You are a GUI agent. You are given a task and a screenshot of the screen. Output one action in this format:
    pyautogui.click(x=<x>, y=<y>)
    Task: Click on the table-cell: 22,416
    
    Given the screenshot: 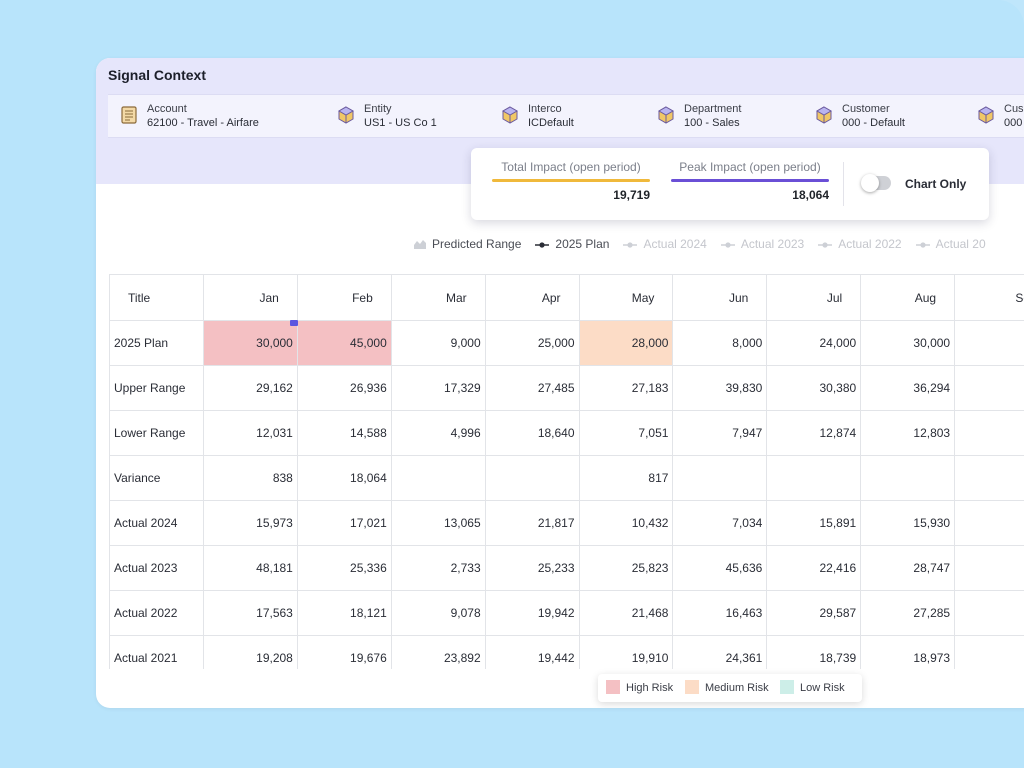 What is the action you would take?
    pyautogui.click(x=814, y=568)
    